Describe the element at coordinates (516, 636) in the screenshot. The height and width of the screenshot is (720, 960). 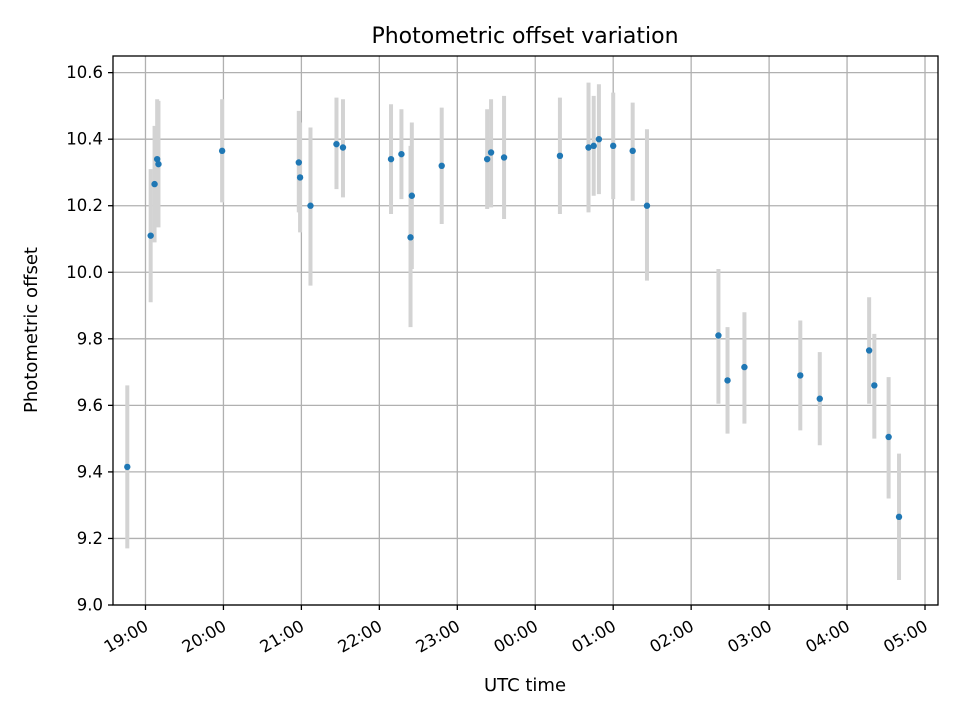
I see `x-tick-label: 00:00` at that location.